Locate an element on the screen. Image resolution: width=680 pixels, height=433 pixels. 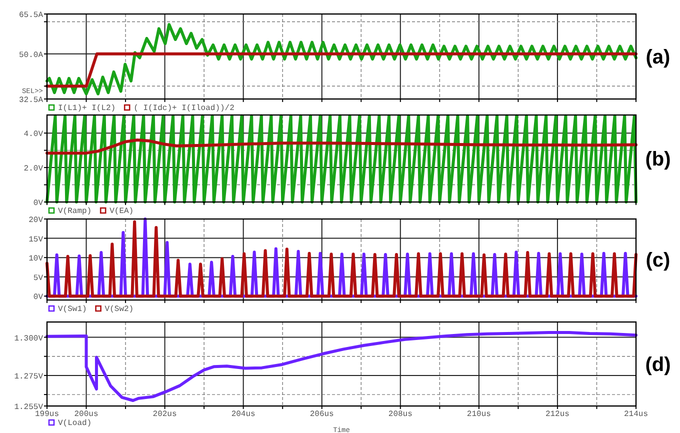
y-tick-label: 15V is located at coordinates (36, 239).